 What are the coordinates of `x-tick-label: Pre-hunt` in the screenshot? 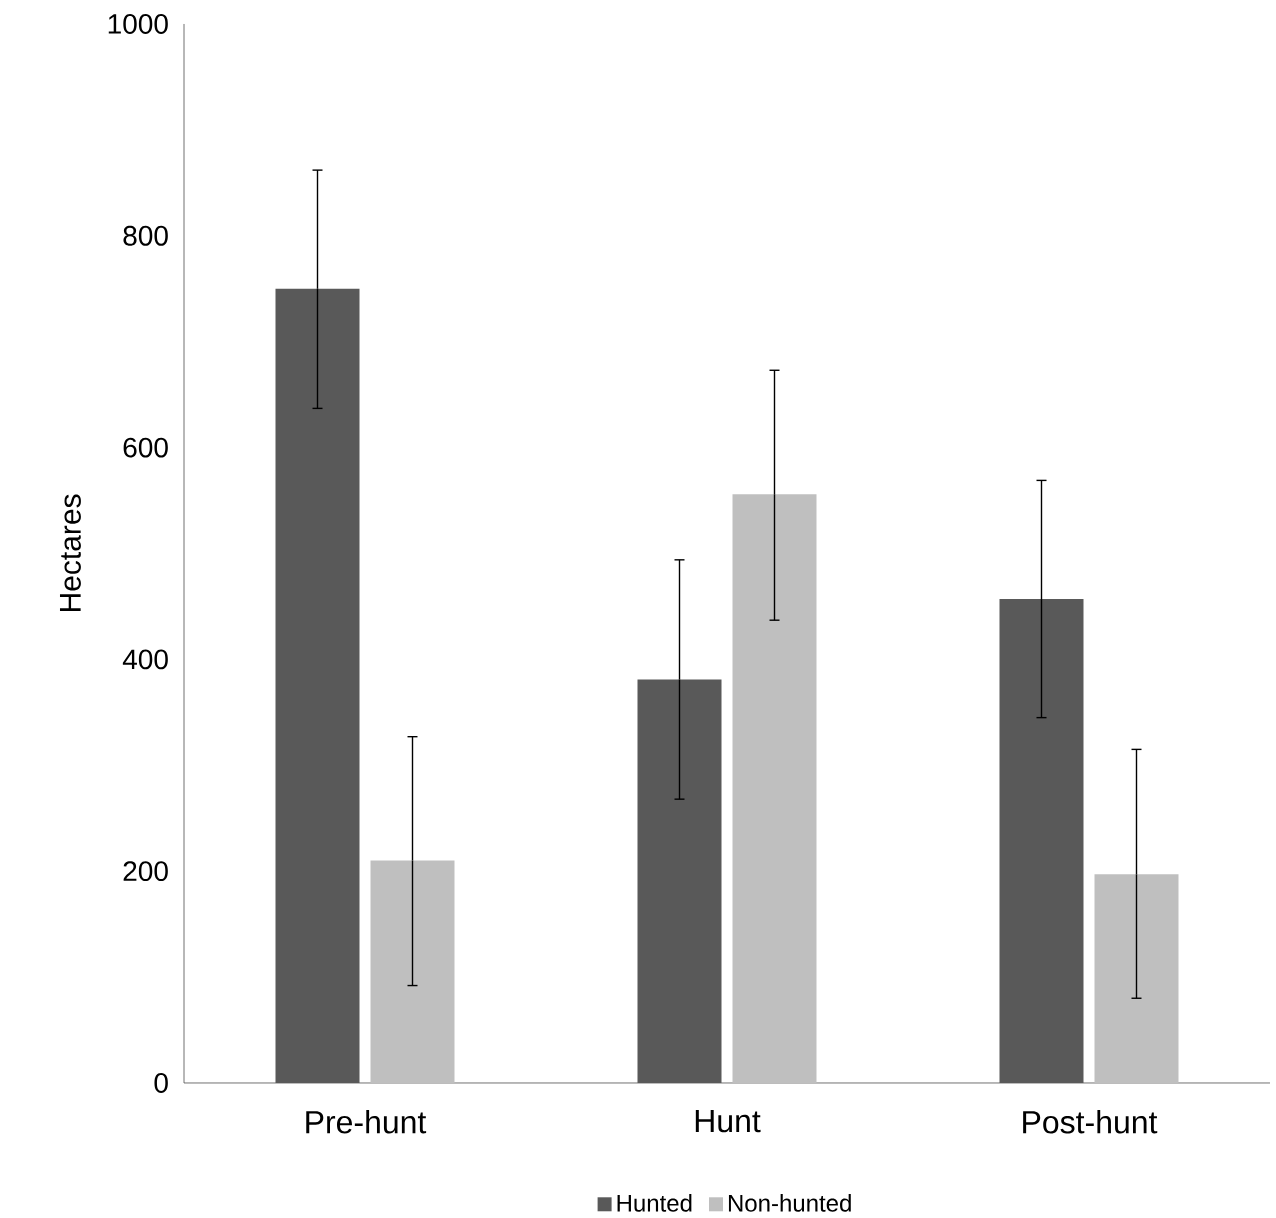 It's located at (366, 1122).